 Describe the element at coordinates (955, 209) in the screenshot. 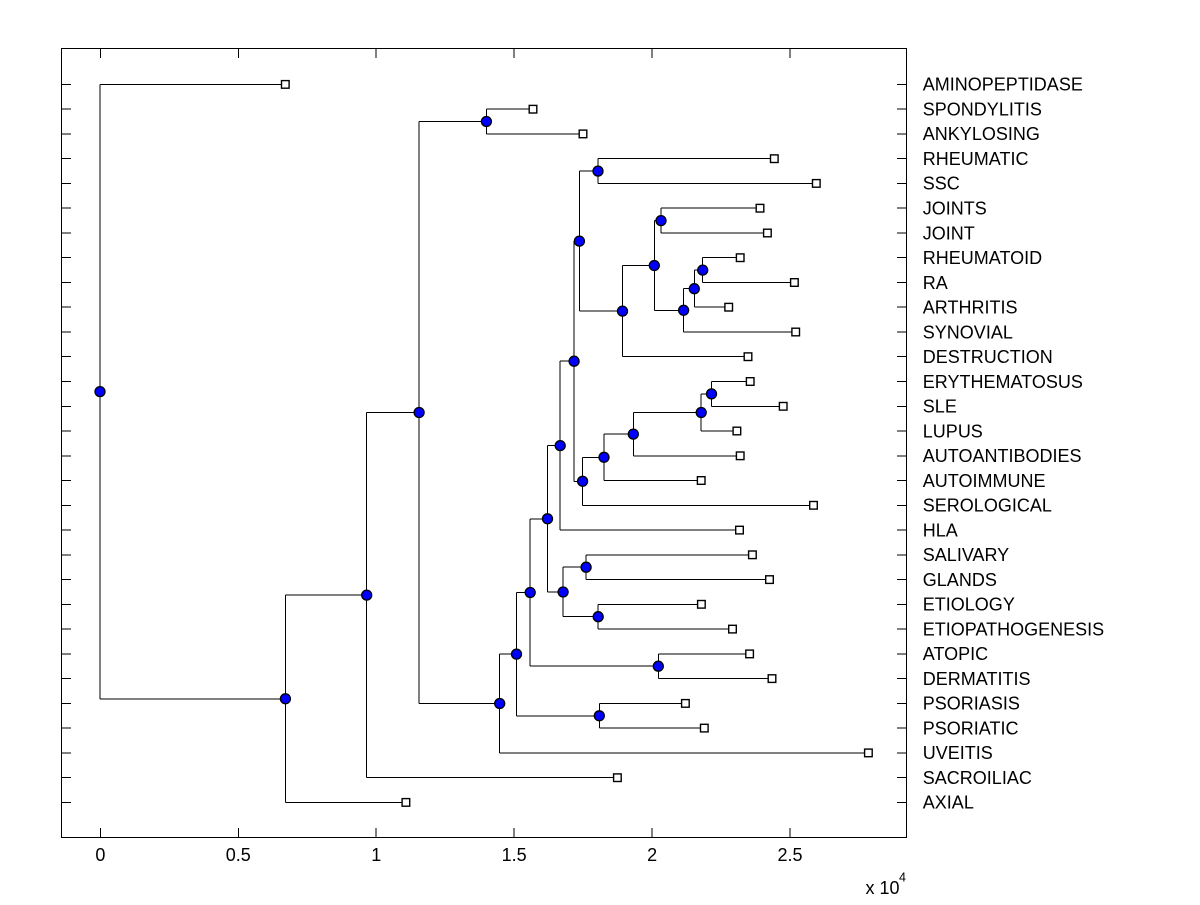

I see `svg-text: JOINTS` at that location.